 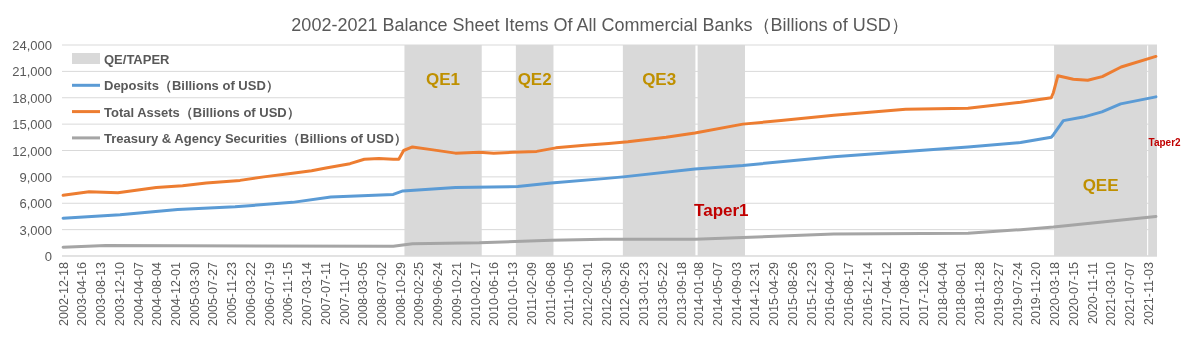 I want to click on band-label: Taper2, so click(x=1165, y=143).